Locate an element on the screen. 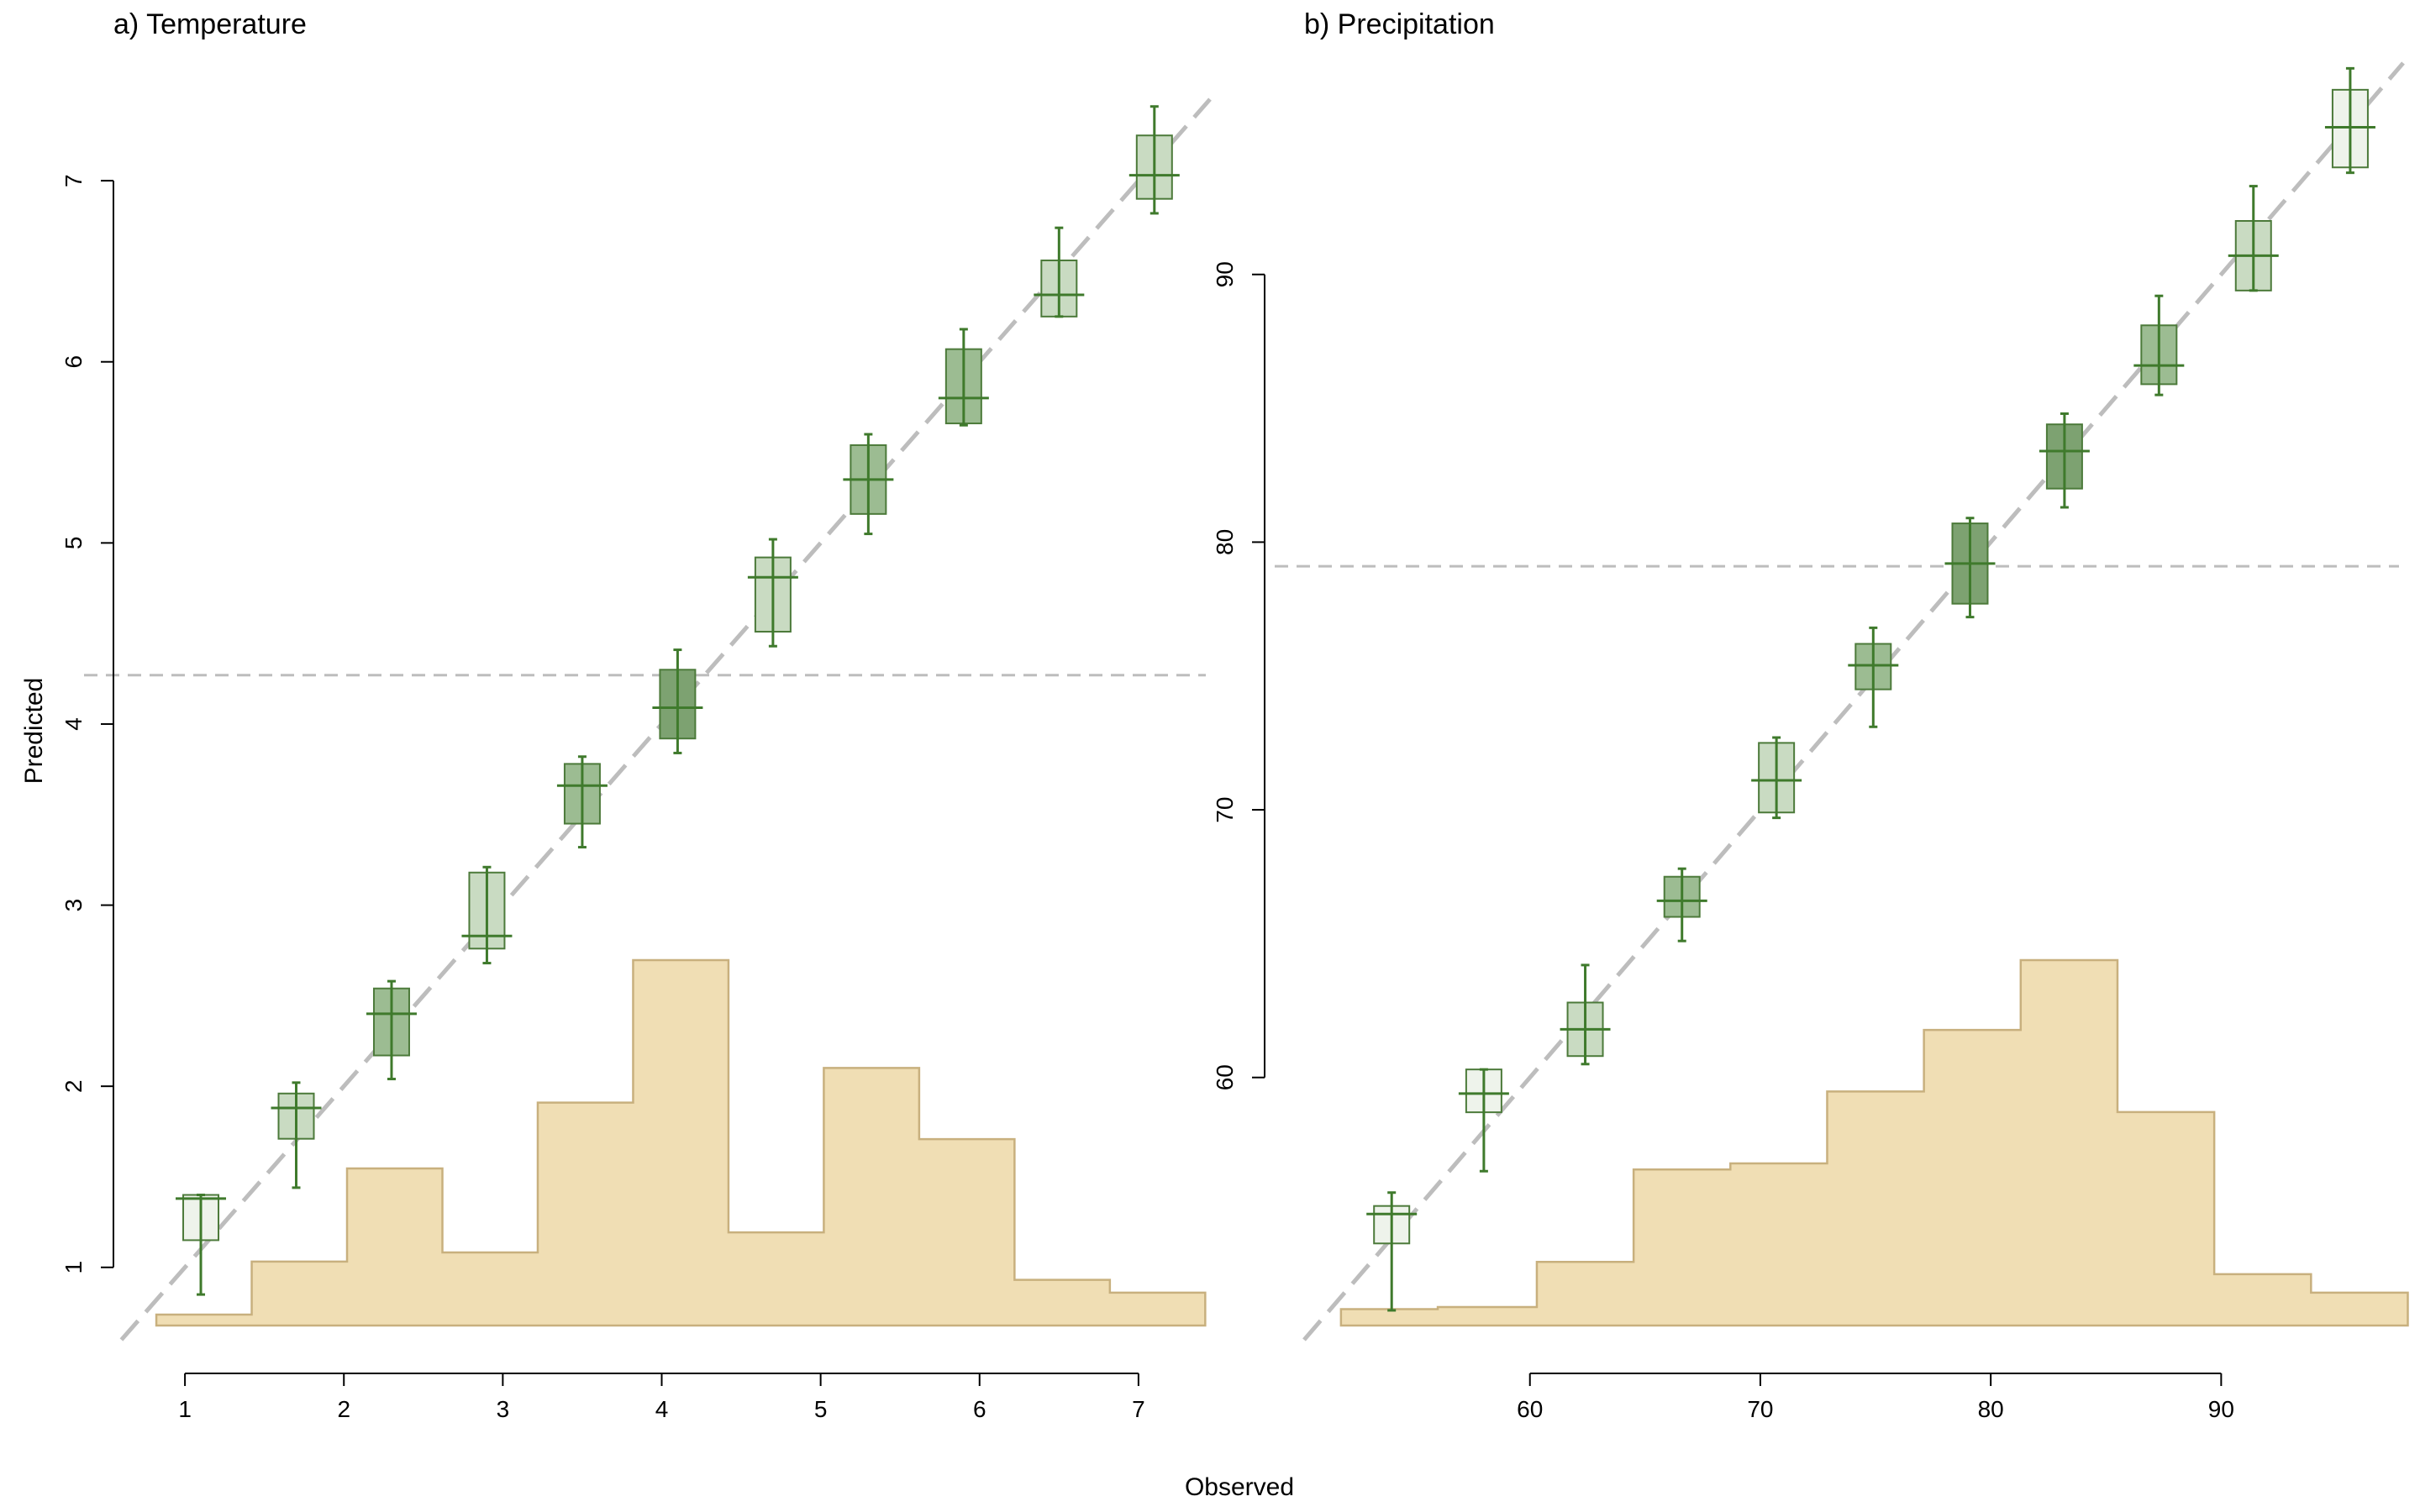 This screenshot has height=1512, width=2420. y-tick-label: 4 is located at coordinates (73, 724).